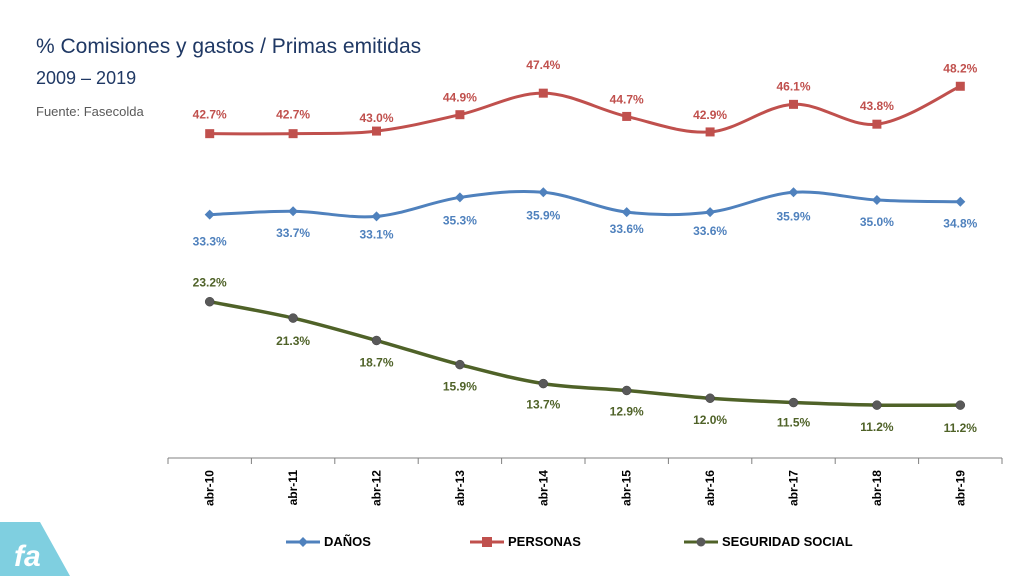  What do you see at coordinates (487, 541) in the screenshot?
I see `legend-line-personas-icon` at bounding box center [487, 541].